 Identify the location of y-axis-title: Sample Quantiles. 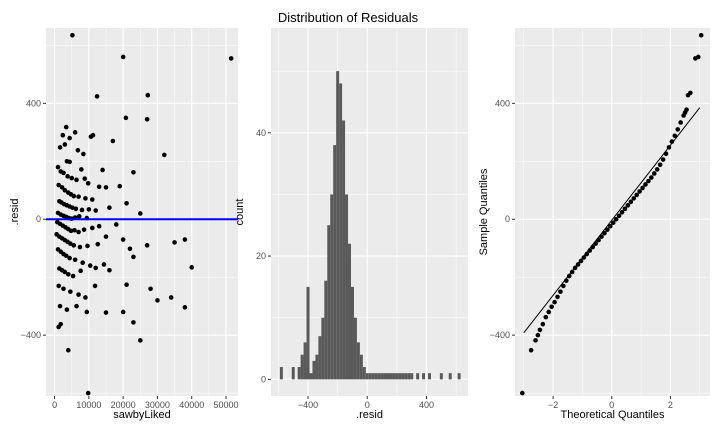
(484, 211).